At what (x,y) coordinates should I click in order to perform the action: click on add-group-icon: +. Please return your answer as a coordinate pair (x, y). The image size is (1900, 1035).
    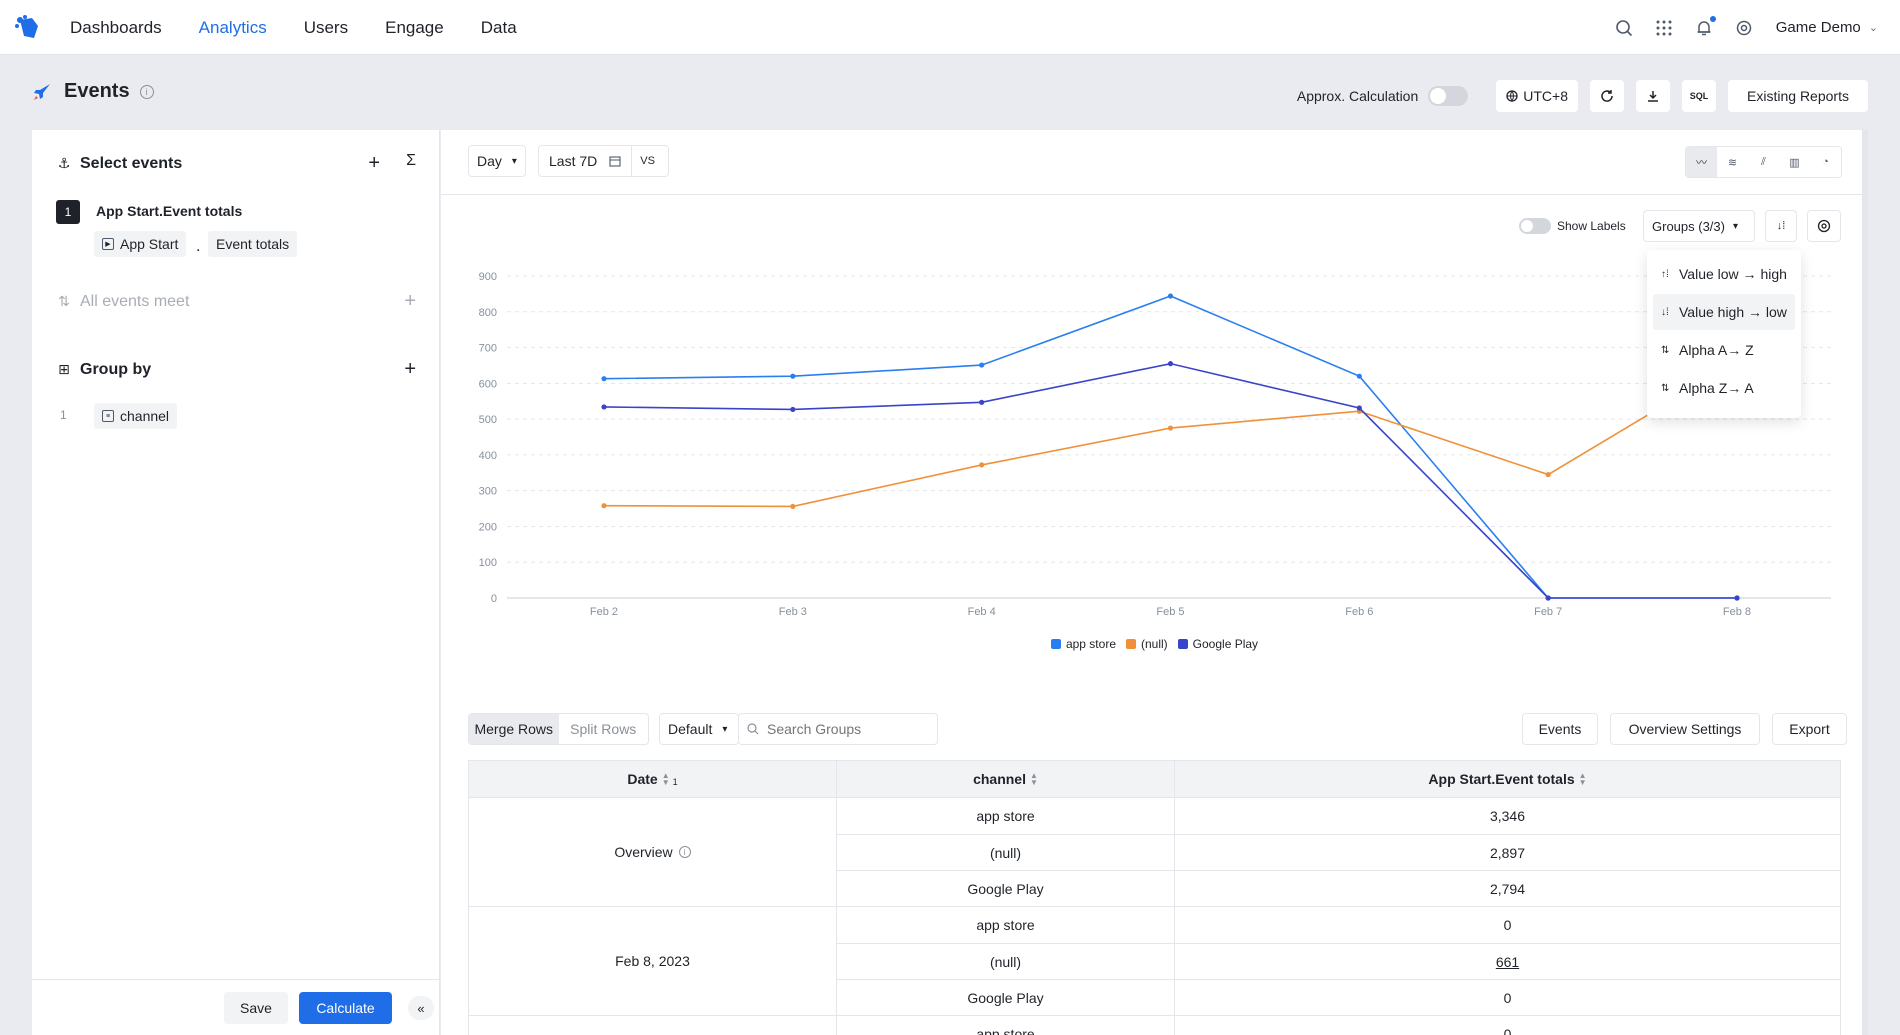
    Looking at the image, I should click on (410, 369).